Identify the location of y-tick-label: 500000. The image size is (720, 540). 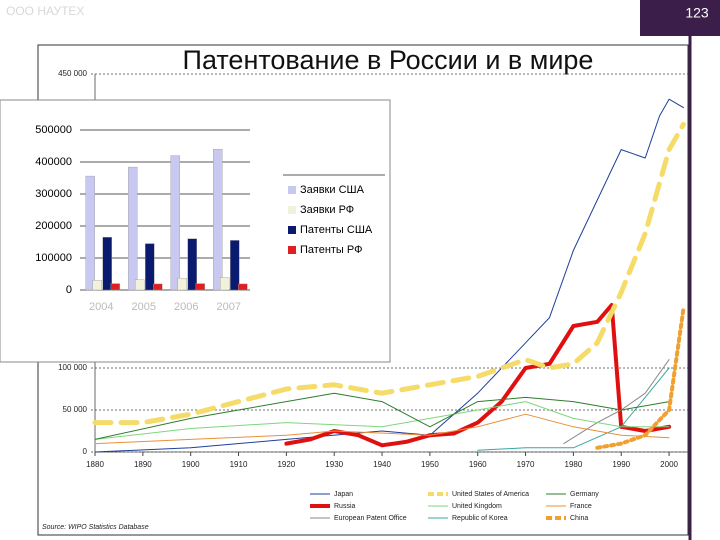
(53, 130).